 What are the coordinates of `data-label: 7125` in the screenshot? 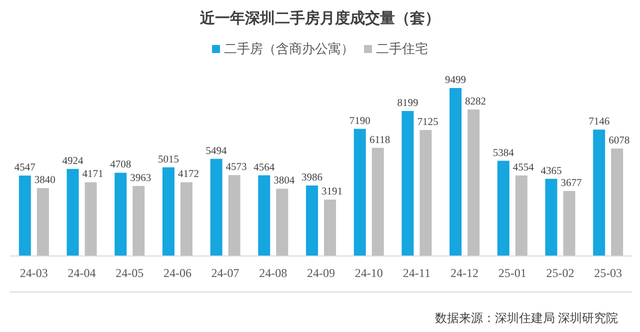 It's located at (427, 122).